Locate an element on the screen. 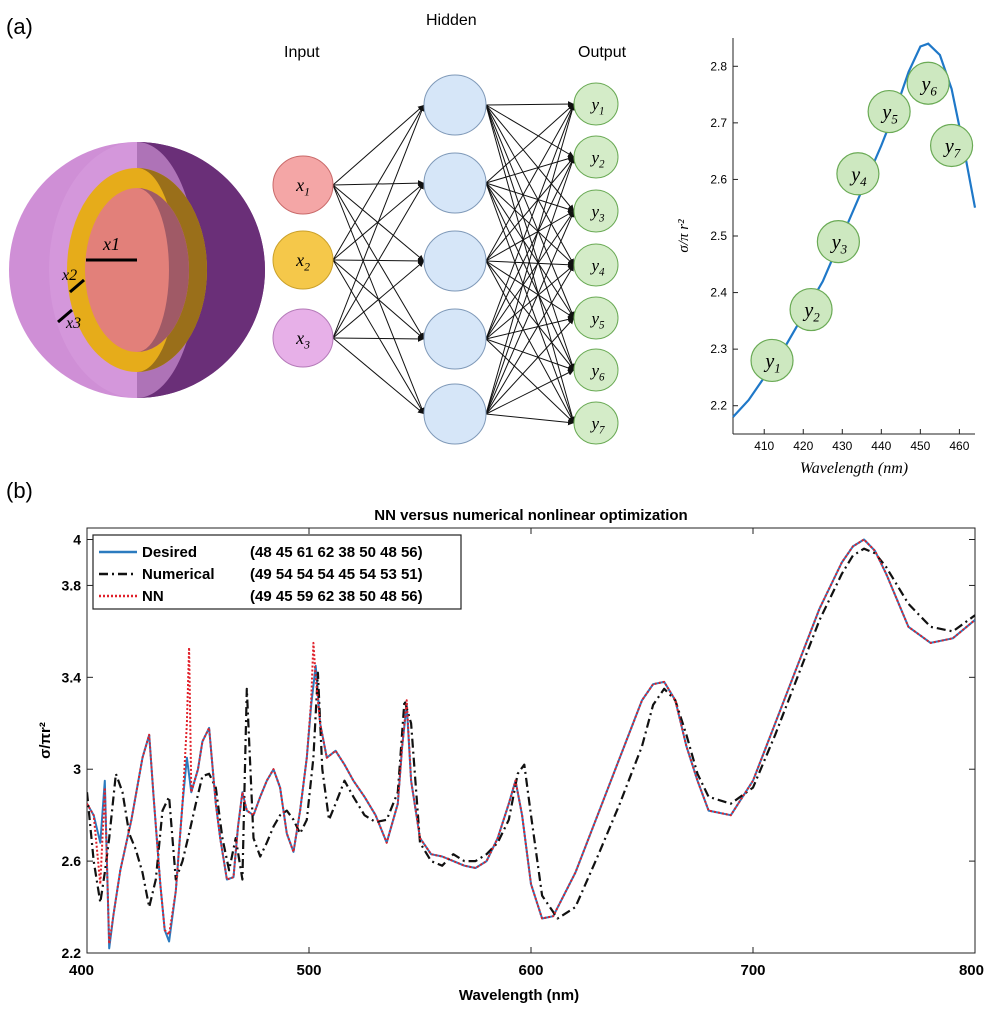 The height and width of the screenshot is (1009, 984). chart-a-marker-y5 is located at coordinates (889, 111).